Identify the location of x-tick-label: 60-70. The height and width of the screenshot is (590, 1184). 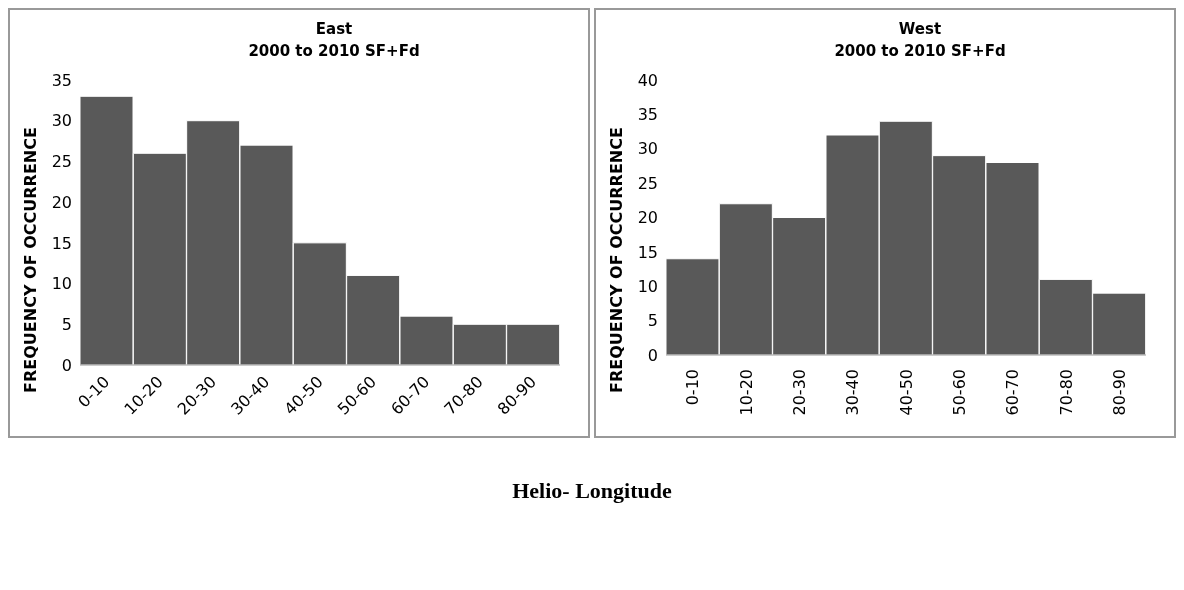
(1013, 392).